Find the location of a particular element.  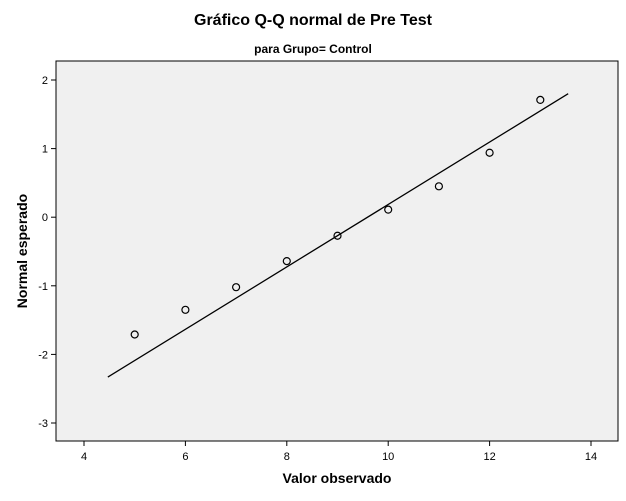

chart-title: Gráfico Q-Q normal de Pre Test is located at coordinates (313, 20).